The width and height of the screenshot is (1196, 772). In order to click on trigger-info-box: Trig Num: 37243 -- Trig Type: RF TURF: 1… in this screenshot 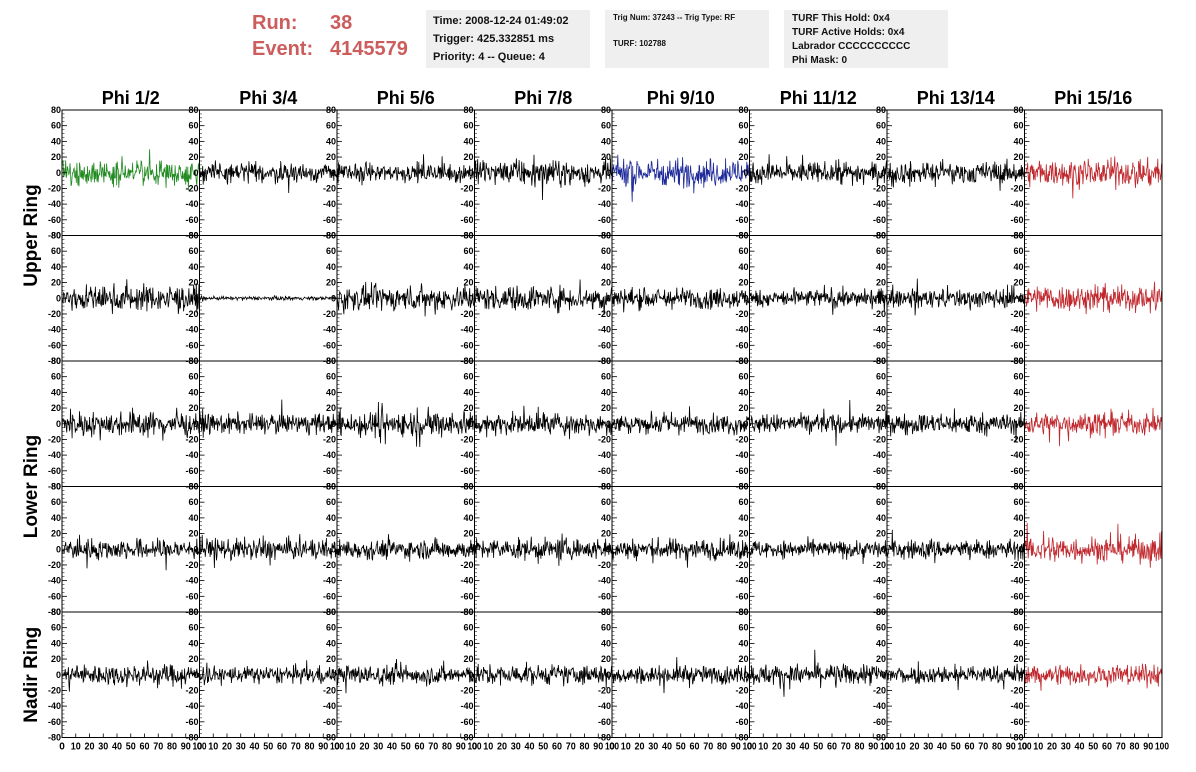, I will do `click(687, 39)`.